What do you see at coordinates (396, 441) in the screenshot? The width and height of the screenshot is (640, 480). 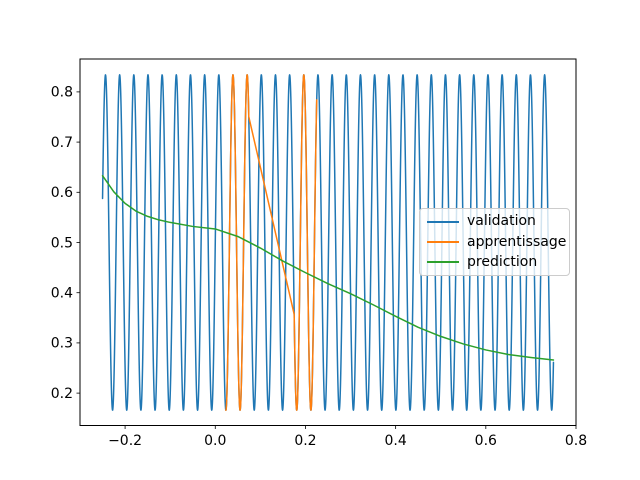 I see `x-tick-label: 0.4` at bounding box center [396, 441].